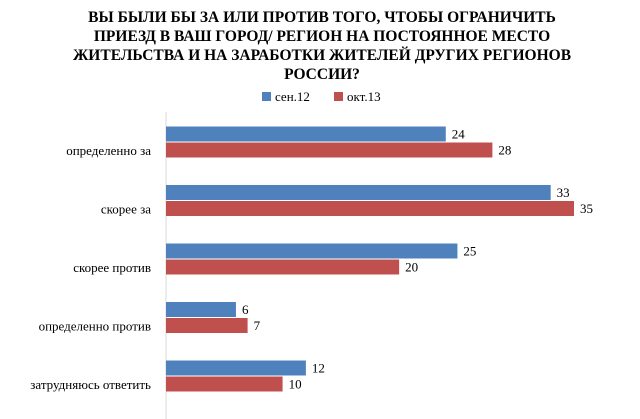  What do you see at coordinates (245, 309) in the screenshot?
I see `data-label: 6` at bounding box center [245, 309].